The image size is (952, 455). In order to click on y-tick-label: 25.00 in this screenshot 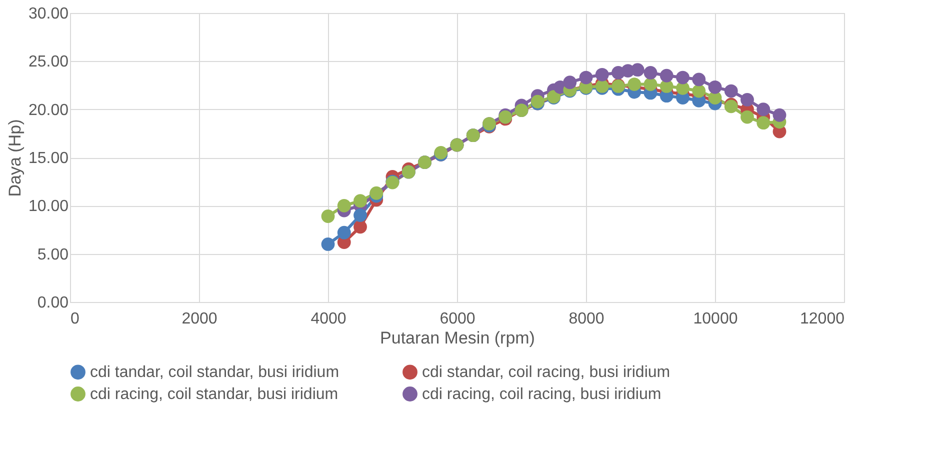, I will do `click(48, 62)`.